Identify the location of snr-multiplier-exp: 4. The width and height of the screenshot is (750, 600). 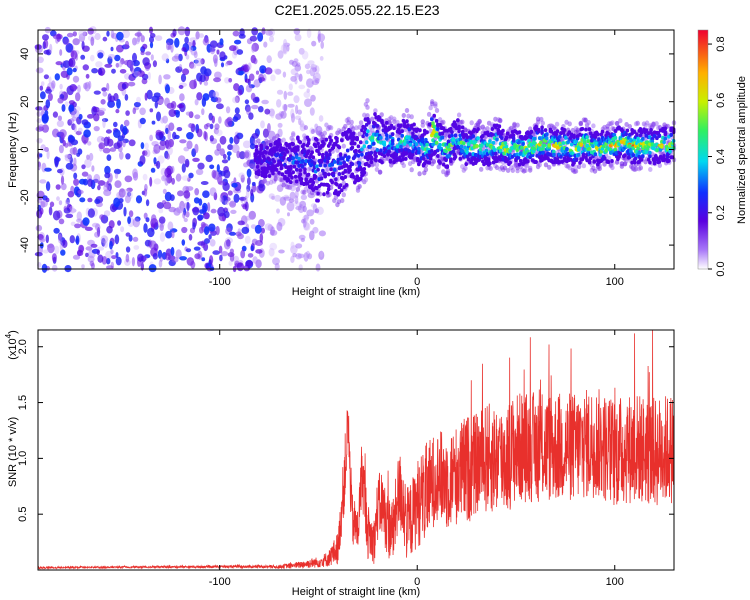
(8, 335).